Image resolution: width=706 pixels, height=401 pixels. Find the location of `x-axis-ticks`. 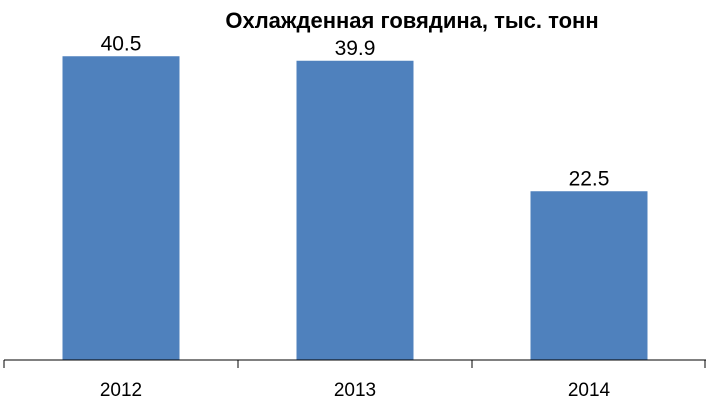

x-axis-ticks is located at coordinates (354, 364).